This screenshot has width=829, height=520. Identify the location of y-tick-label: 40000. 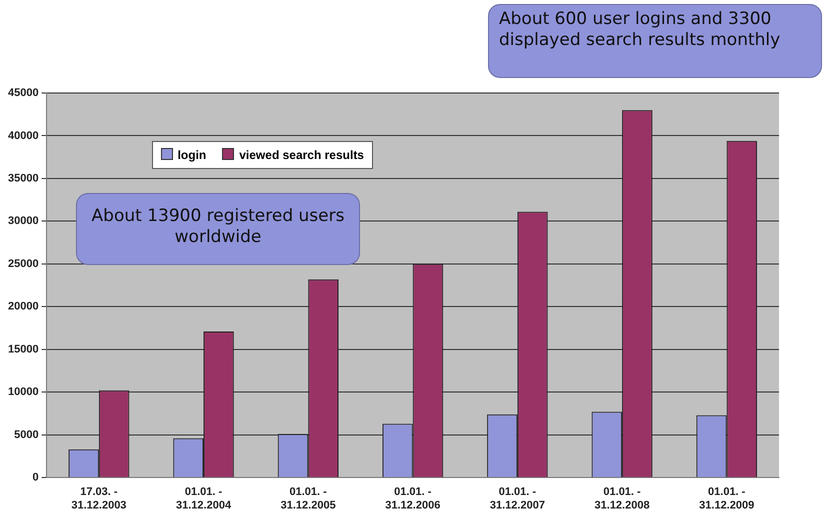
(23, 136).